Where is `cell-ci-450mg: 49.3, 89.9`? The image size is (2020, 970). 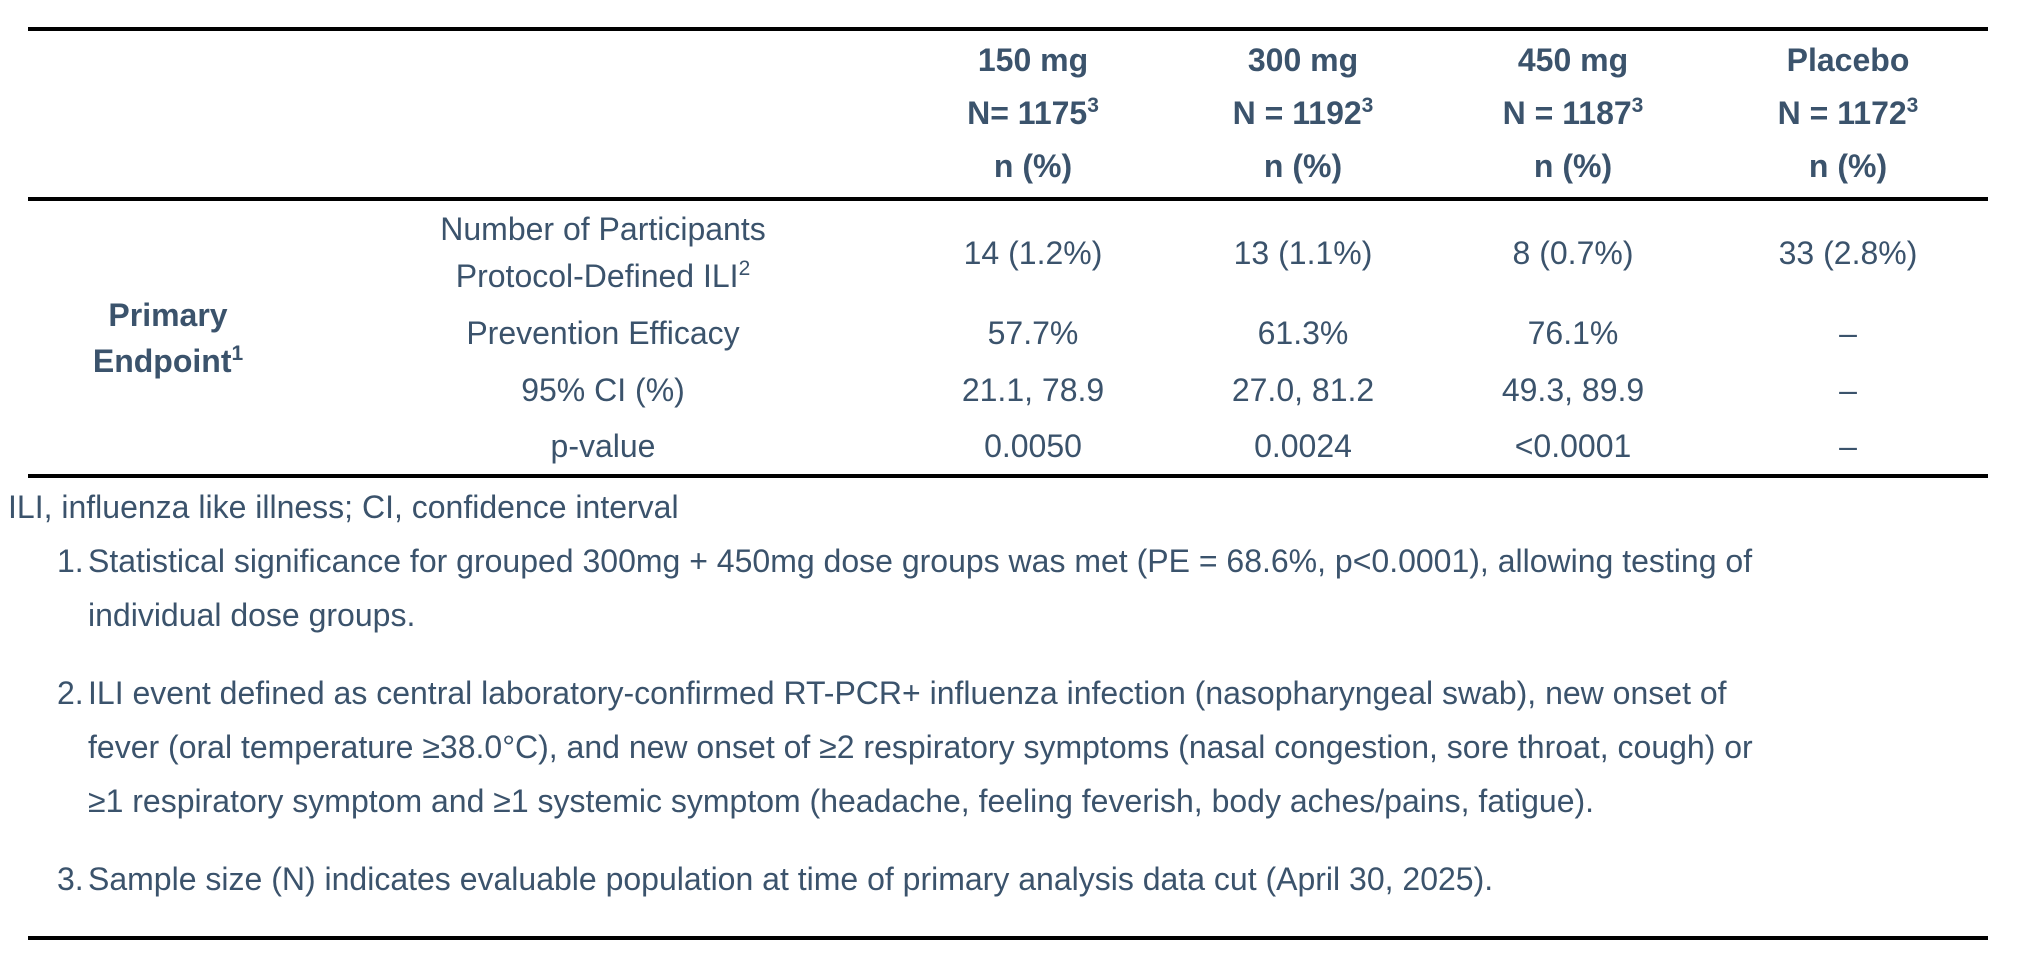
cell-ci-450mg: 49.3, 89.9 is located at coordinates (1573, 390).